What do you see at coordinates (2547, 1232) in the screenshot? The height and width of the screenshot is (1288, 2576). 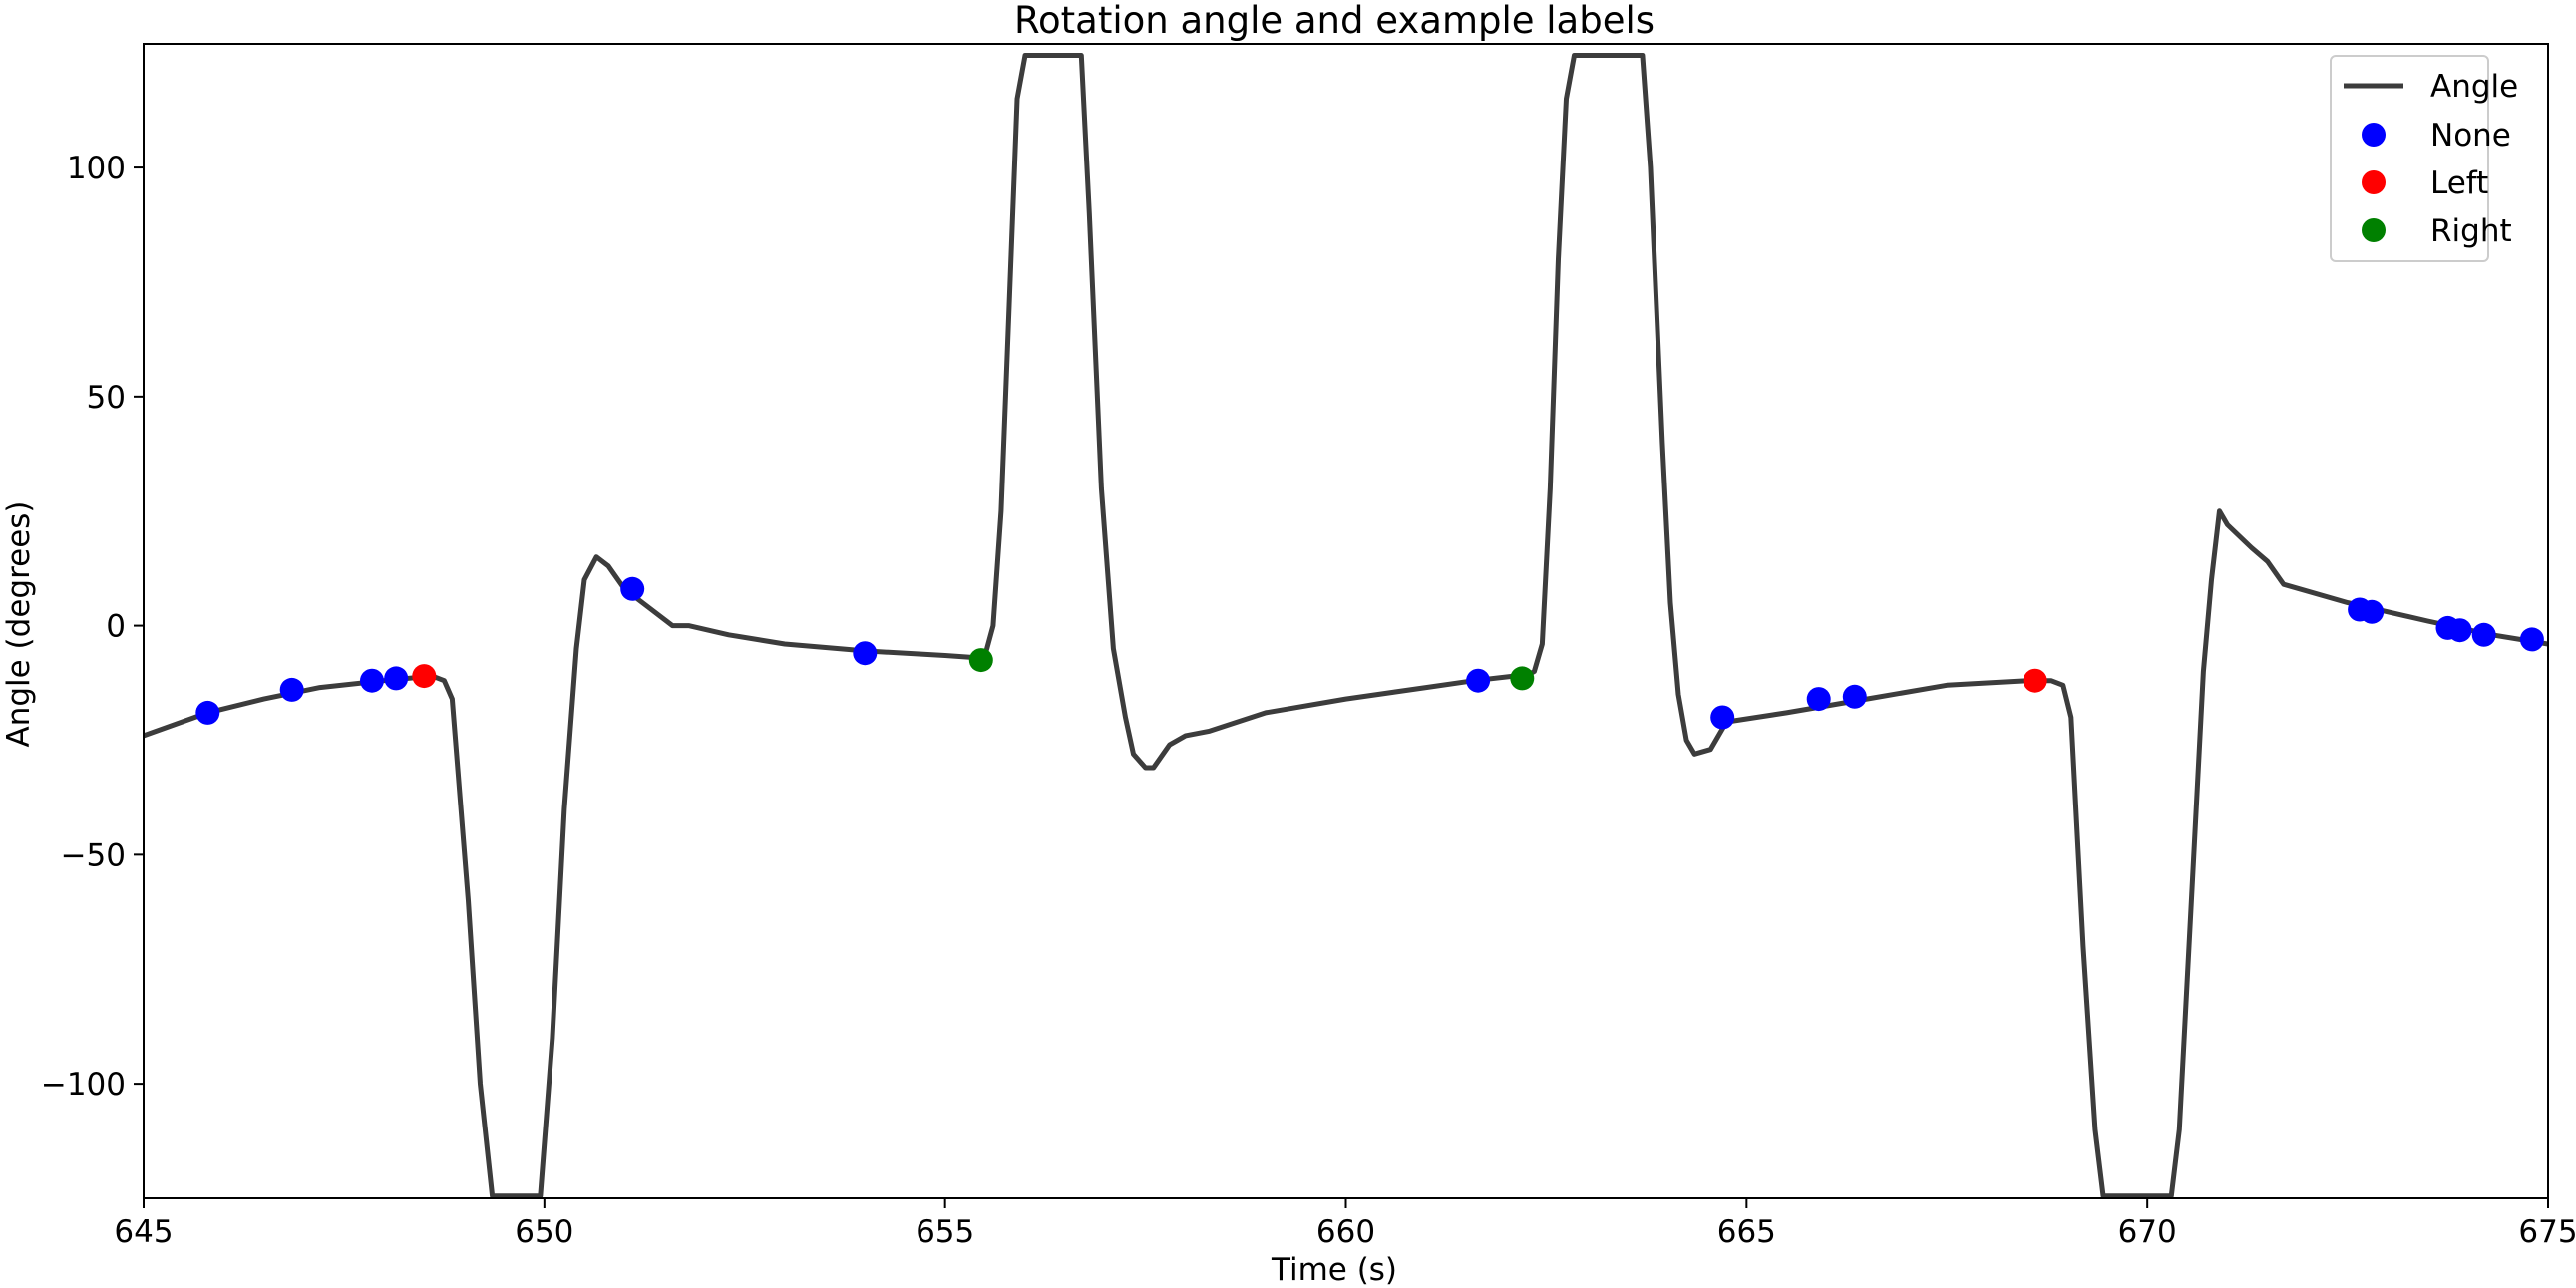 I see `x-tick-label: 675` at bounding box center [2547, 1232].